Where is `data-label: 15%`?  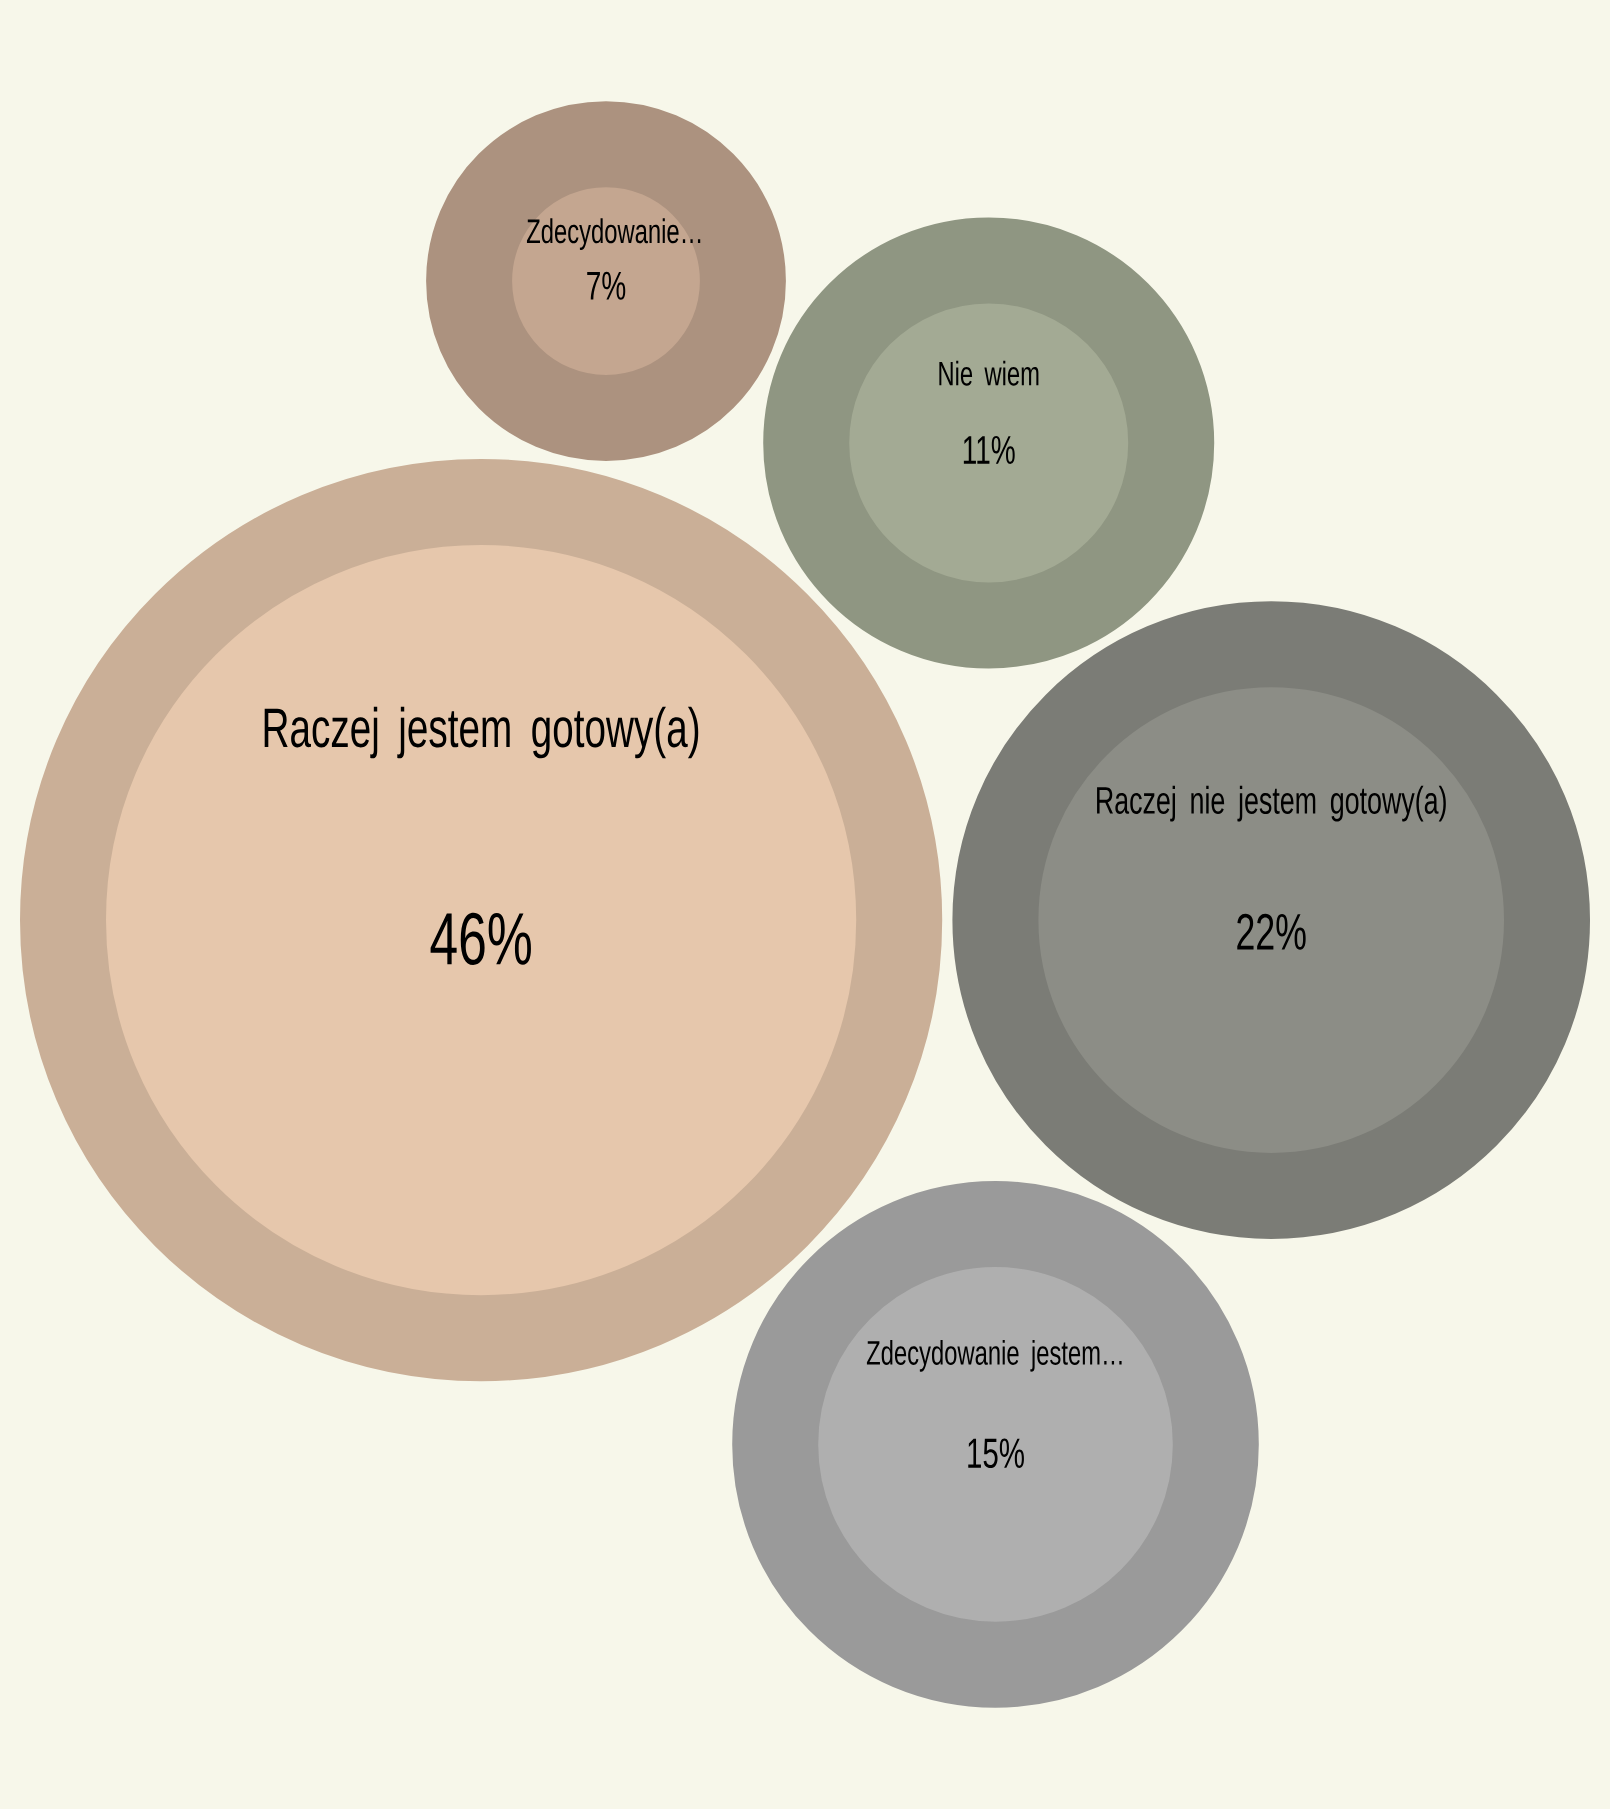
data-label: 15% is located at coordinates (996, 1453).